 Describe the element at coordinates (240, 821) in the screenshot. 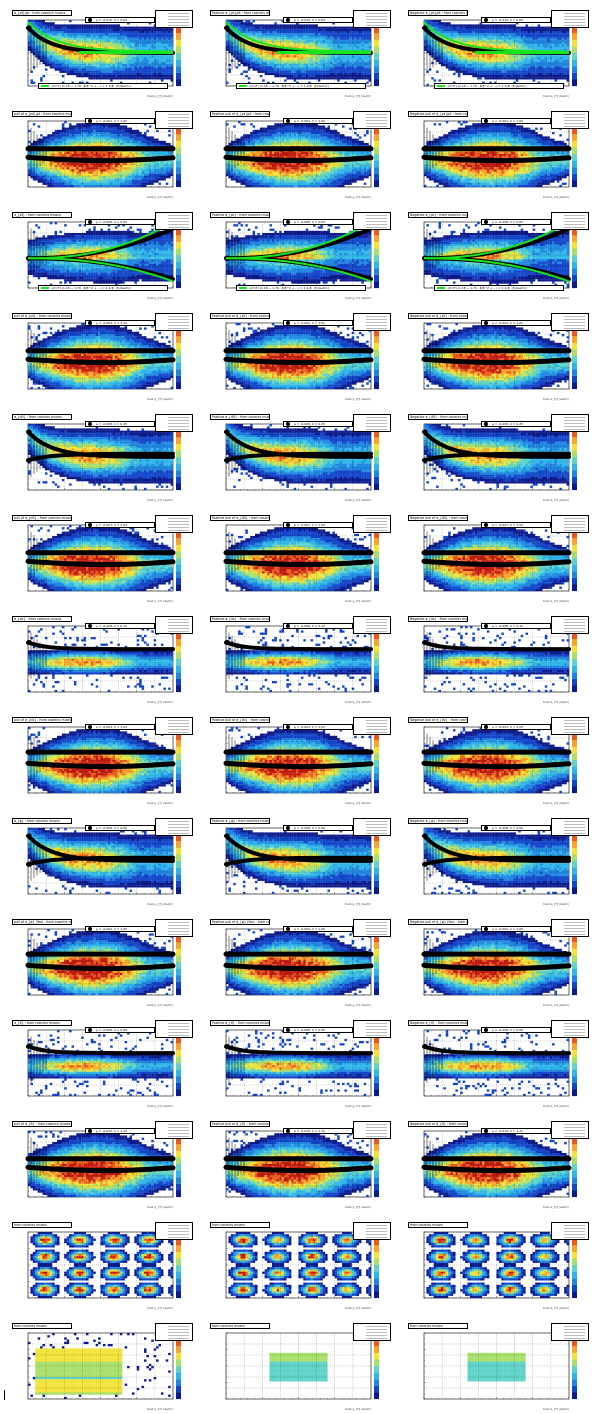

I see `panel-title: Positive σ_{φ} : from cosmics muons` at that location.